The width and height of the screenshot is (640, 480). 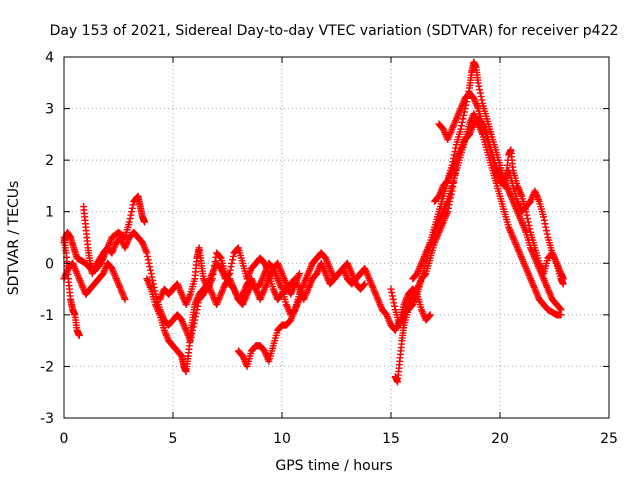 I want to click on x-tick-label: 5, so click(x=173, y=439).